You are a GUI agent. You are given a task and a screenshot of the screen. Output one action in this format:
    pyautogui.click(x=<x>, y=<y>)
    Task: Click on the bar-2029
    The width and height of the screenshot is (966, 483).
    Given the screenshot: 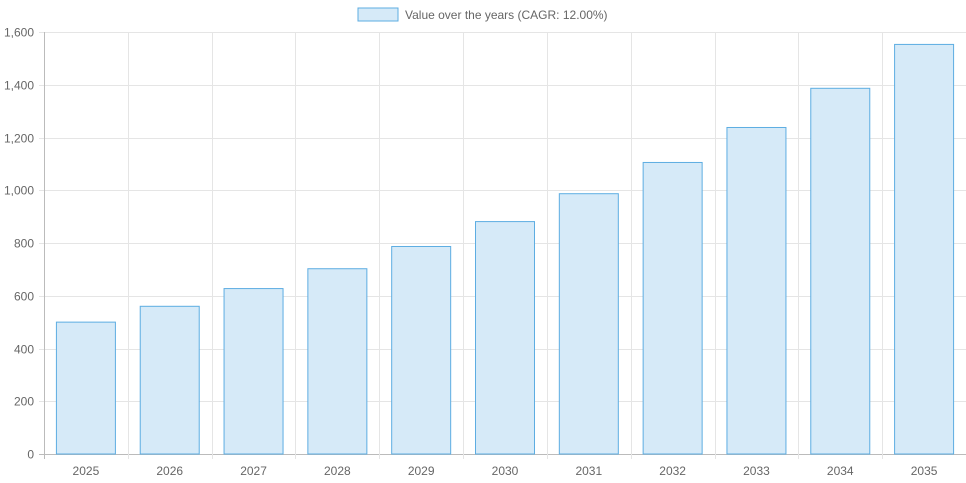 What is the action you would take?
    pyautogui.click(x=421, y=350)
    